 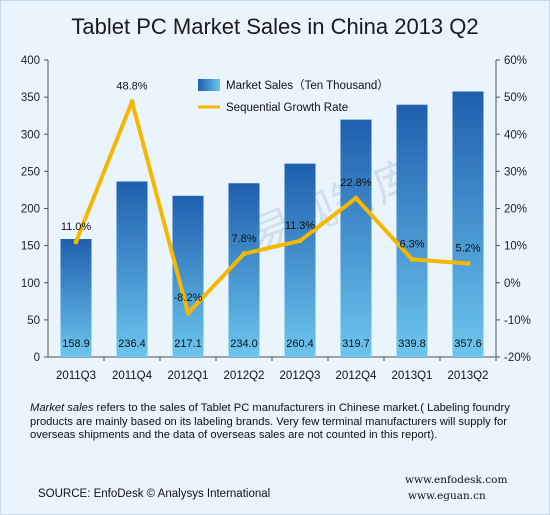 I want to click on bar-value-label: 260.4, so click(x=300, y=344).